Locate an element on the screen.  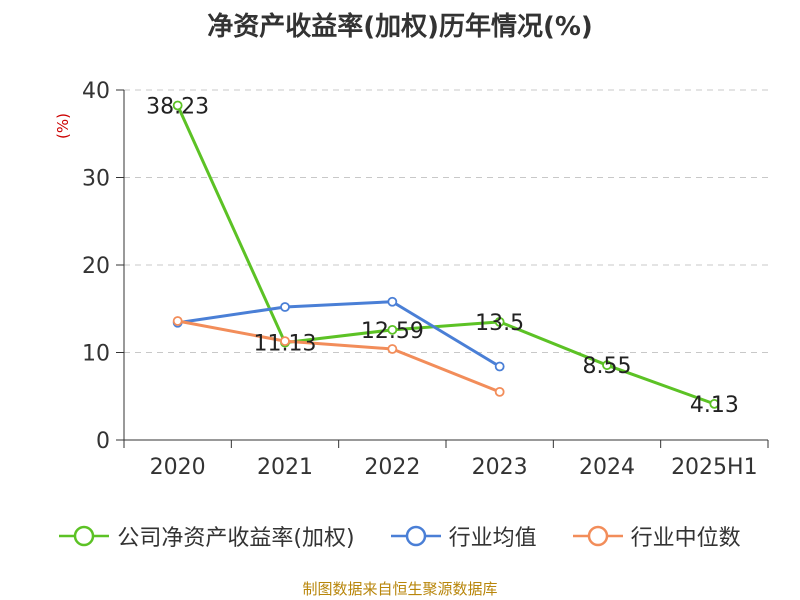
chart-title: 净资产收益率(加权)历年情况(%) is located at coordinates (400, 27).